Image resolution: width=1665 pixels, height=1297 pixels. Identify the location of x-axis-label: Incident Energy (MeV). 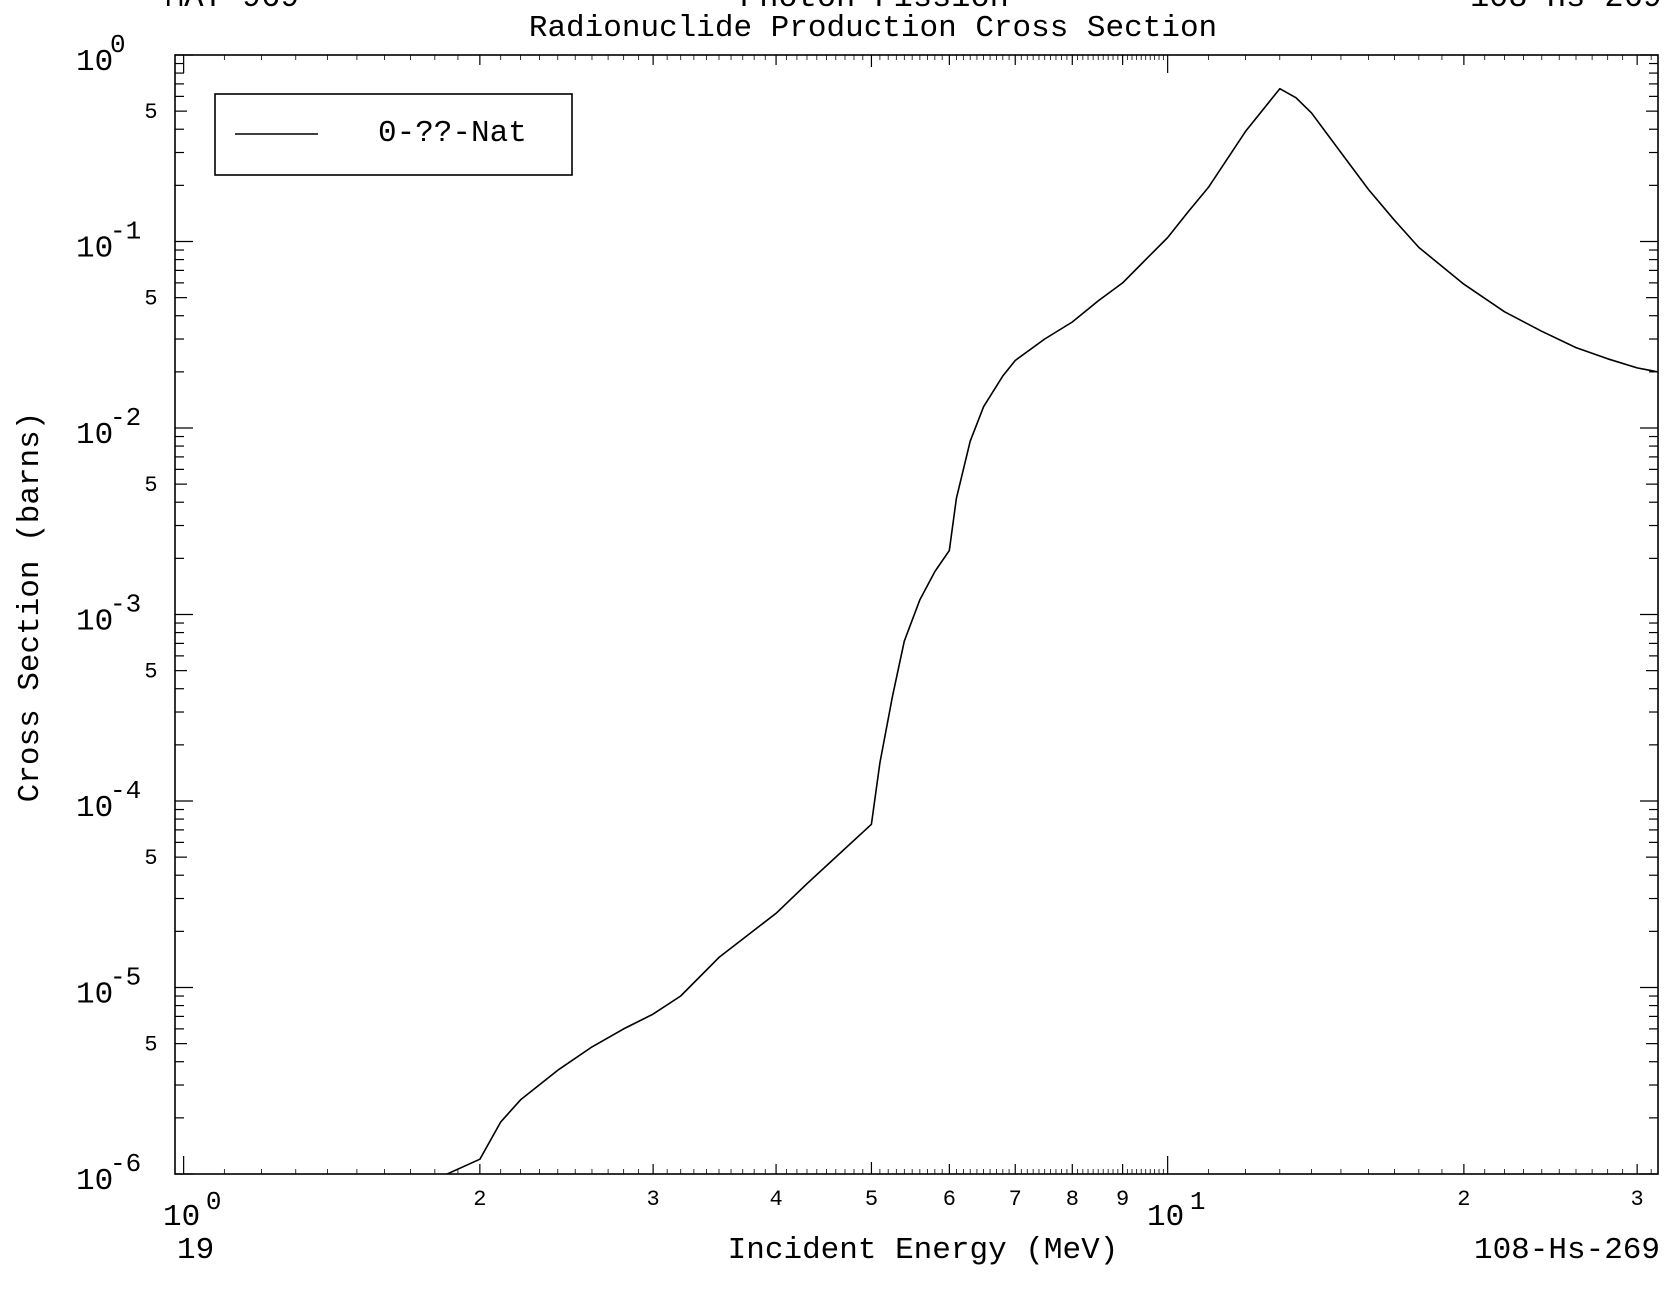
(923, 1250).